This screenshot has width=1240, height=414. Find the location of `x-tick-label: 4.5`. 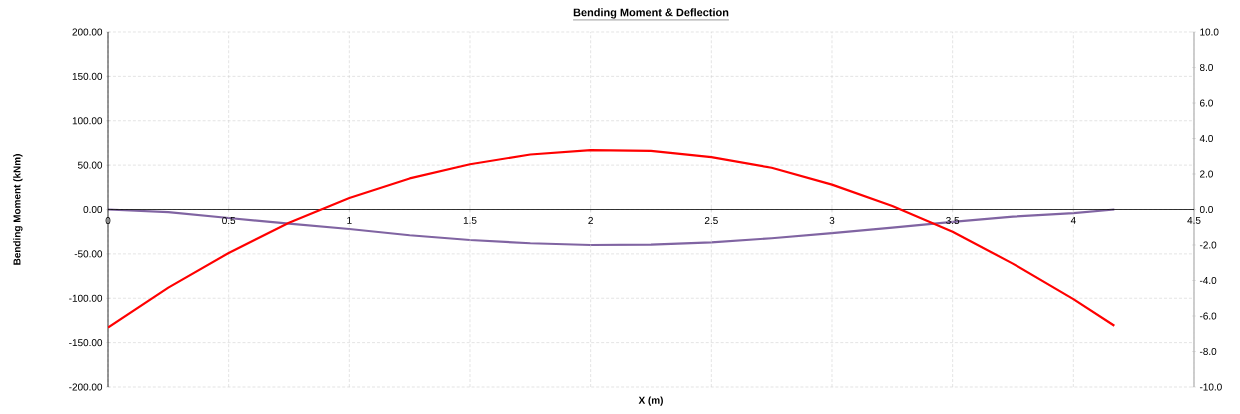

x-tick-label: 4.5 is located at coordinates (1194, 220).